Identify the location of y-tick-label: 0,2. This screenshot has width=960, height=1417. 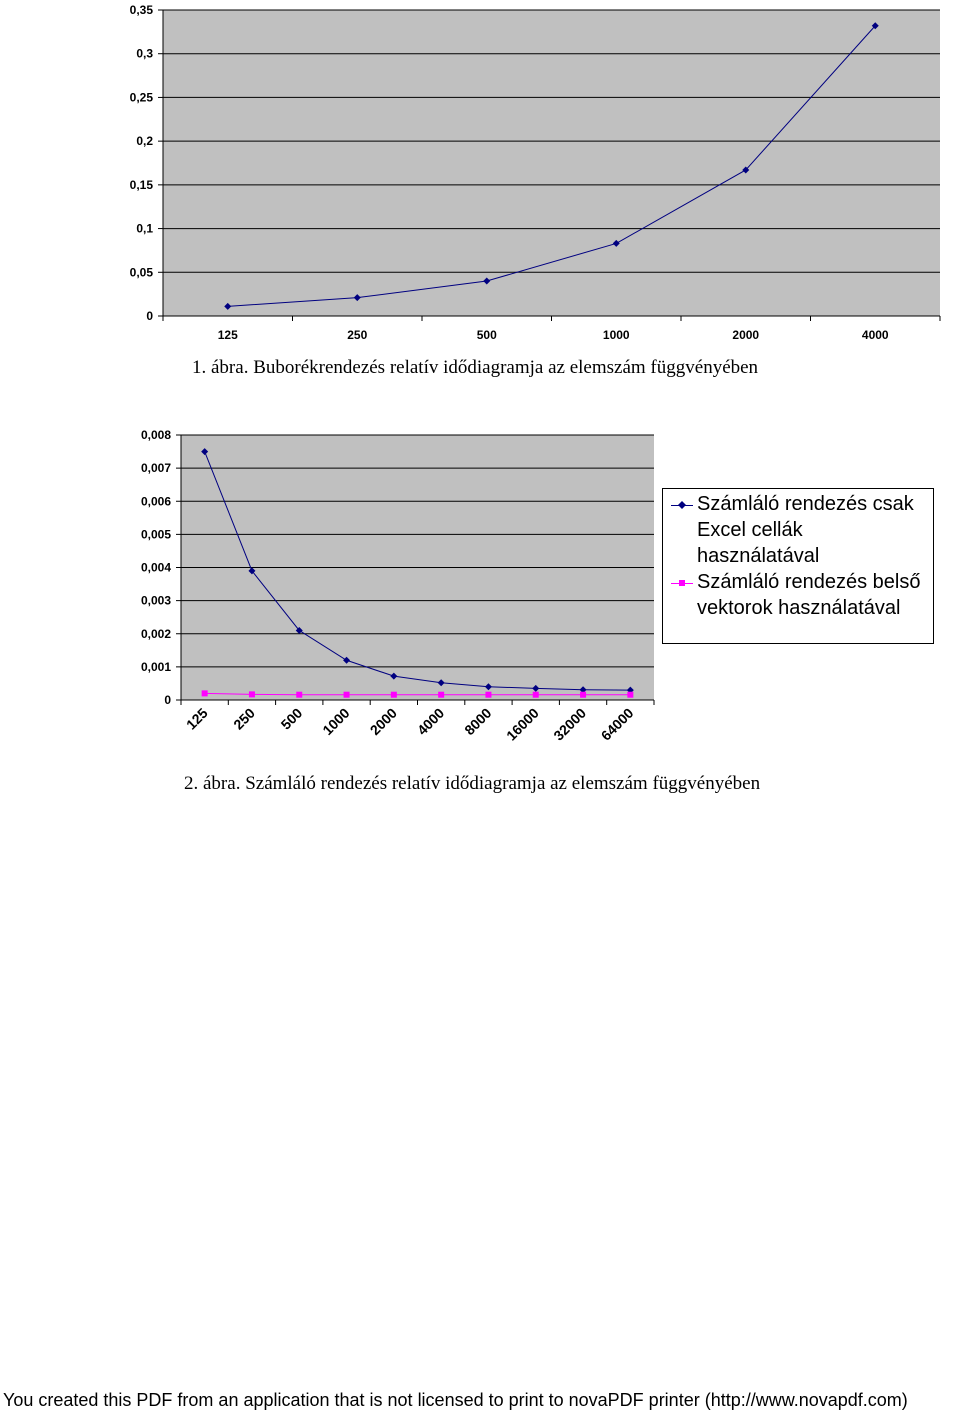
(144, 141).